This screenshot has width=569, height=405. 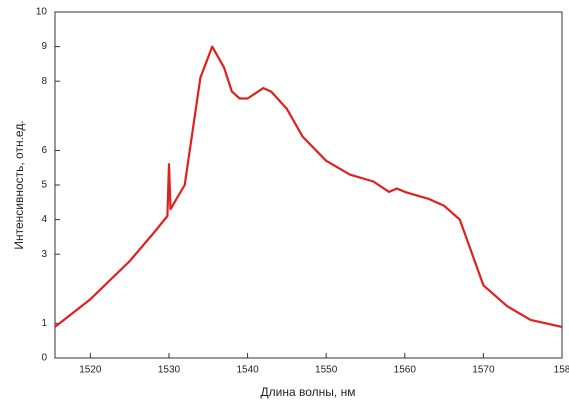 I want to click on y-tick-label: 5, so click(x=44, y=185).